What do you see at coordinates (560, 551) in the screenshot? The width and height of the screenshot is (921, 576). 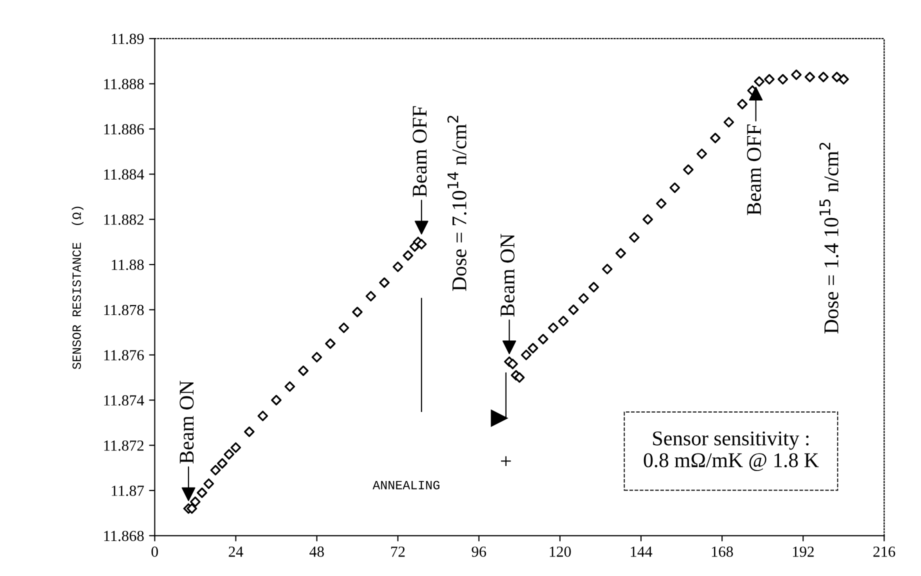 I see `x-tick-label: 120` at bounding box center [560, 551].